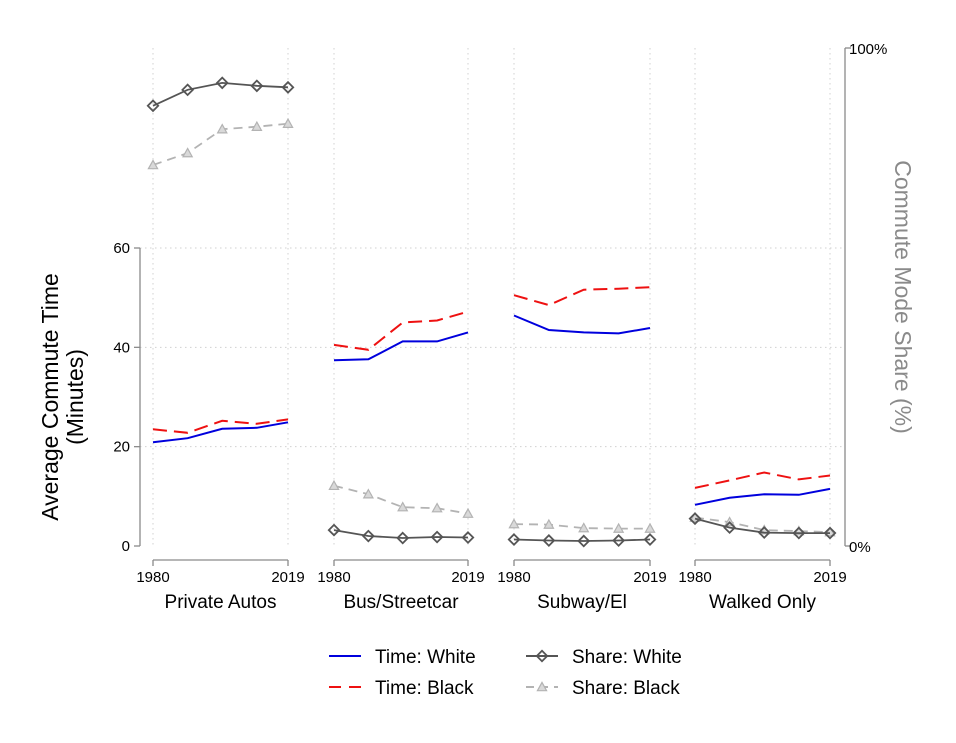 This screenshot has width=956, height=743. What do you see at coordinates (75, 397) in the screenshot?
I see `y-axis-title-line: (Minutes)` at bounding box center [75, 397].